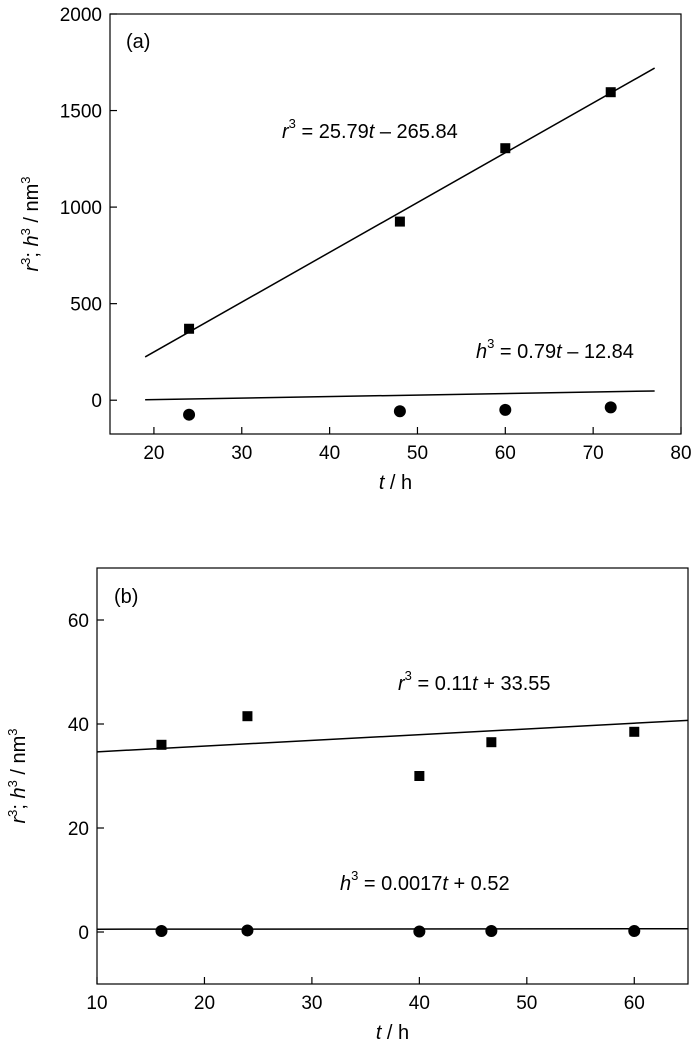 This screenshot has height=1062, width=700. I want to click on x-tick-label: 70, so click(593, 453).